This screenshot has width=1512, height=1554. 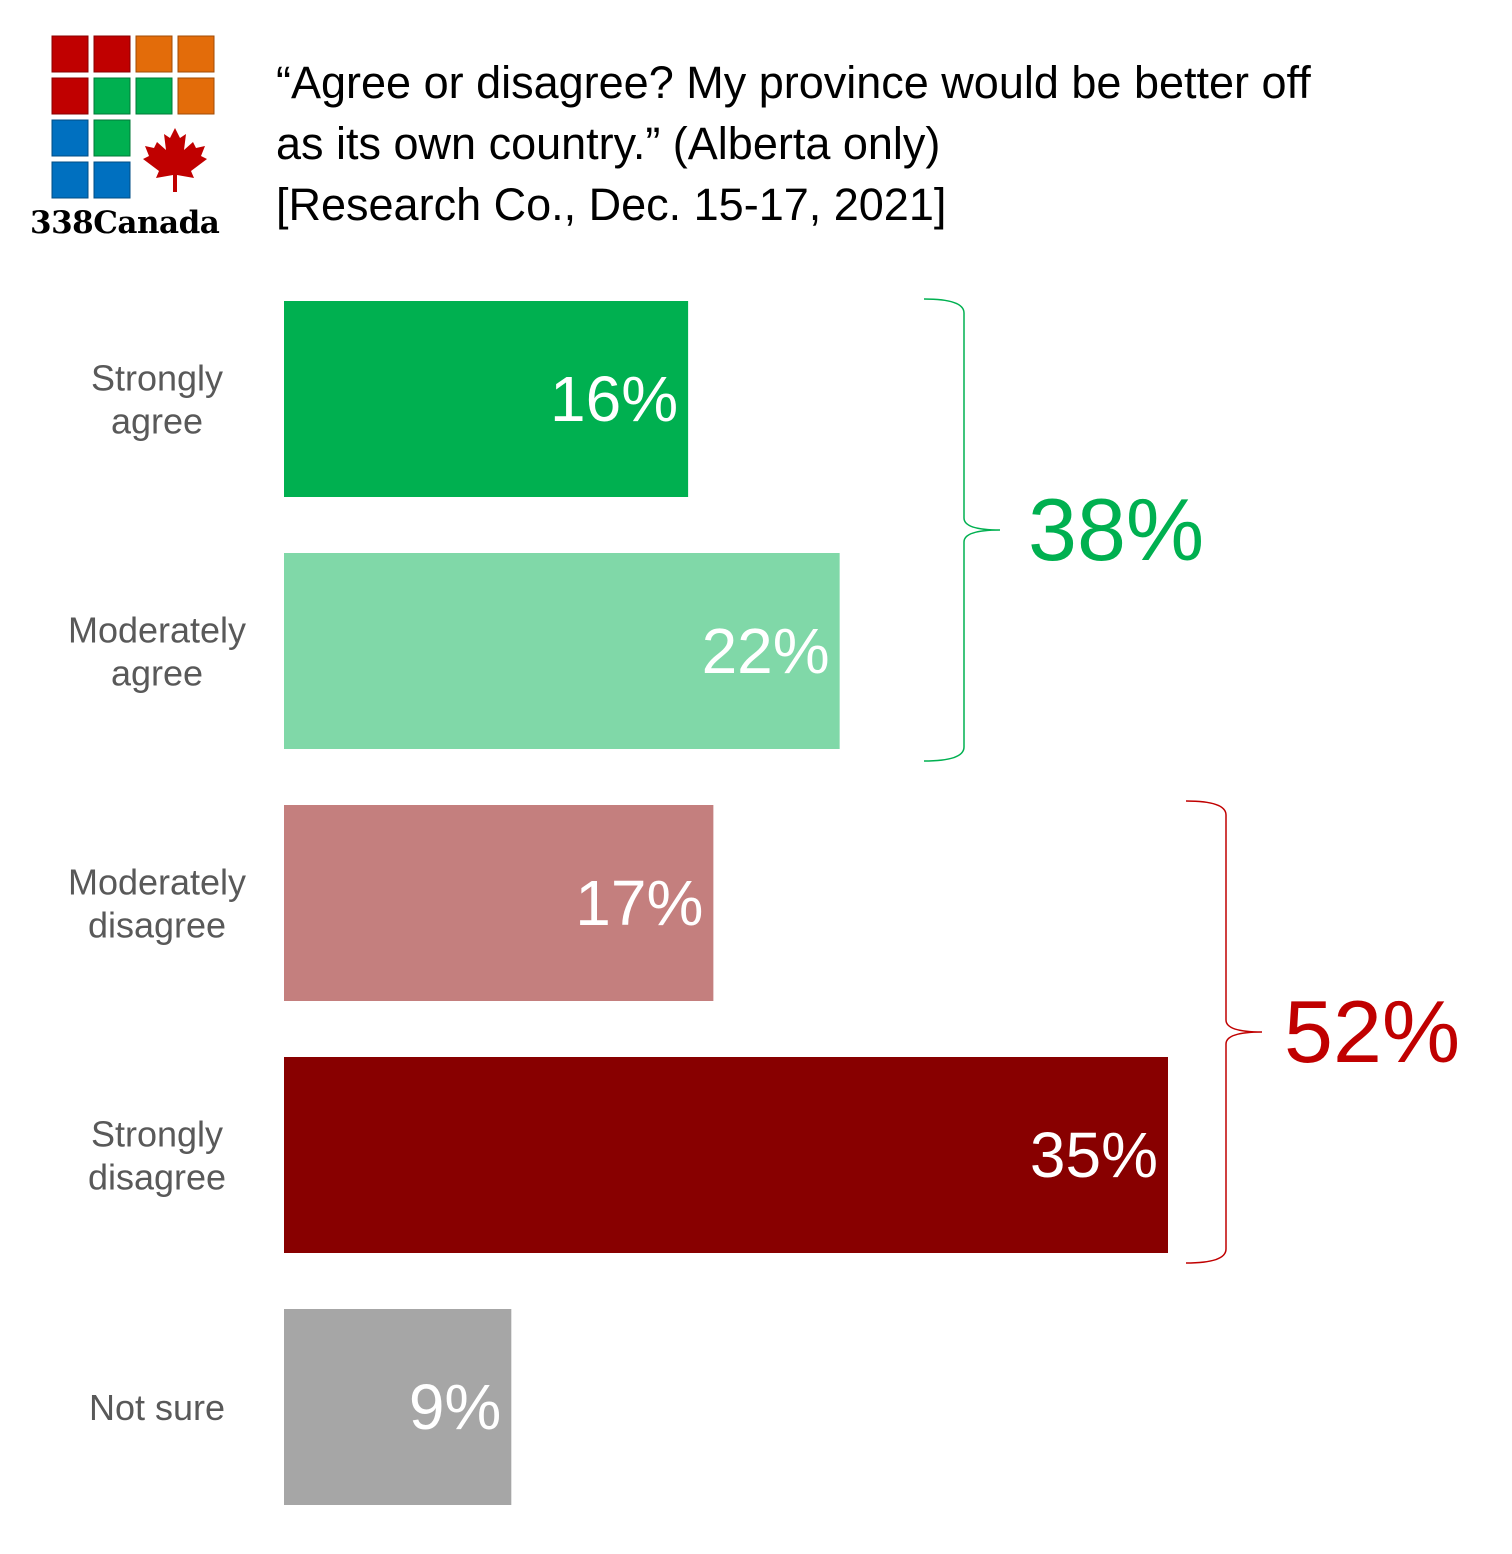 I want to click on 338canada-logo, so click(x=133, y=117).